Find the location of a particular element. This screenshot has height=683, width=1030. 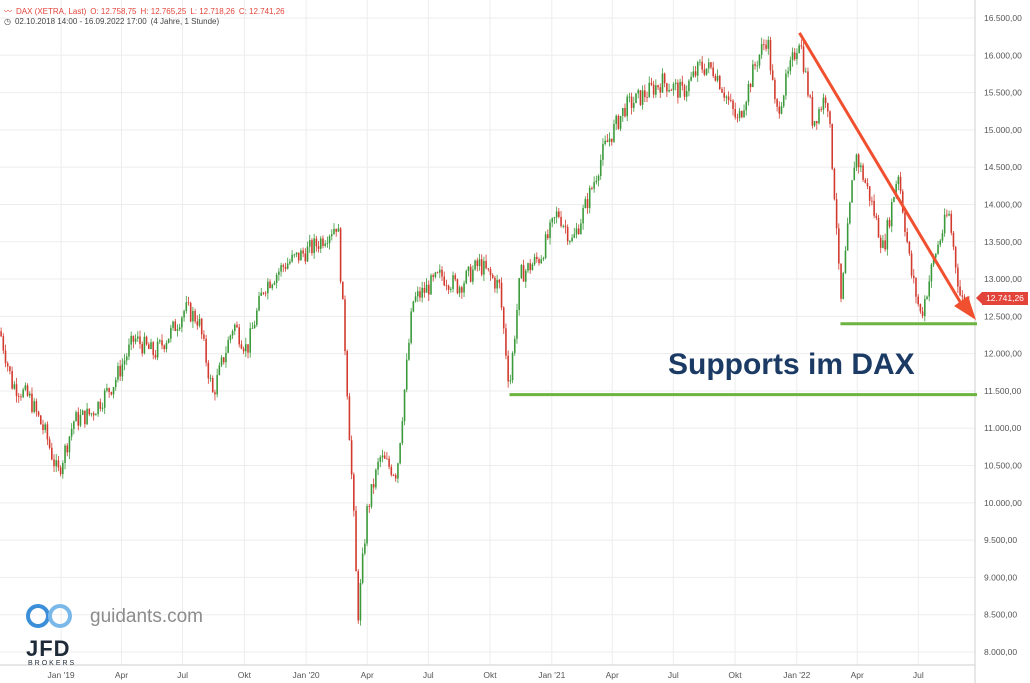

close-value: C: 12.741,26 is located at coordinates (261, 11).